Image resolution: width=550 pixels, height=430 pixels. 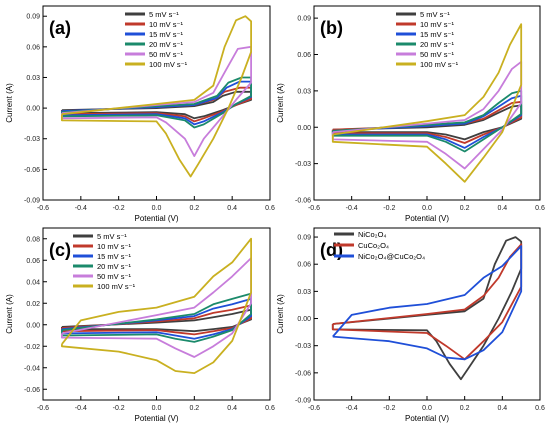 What do you see at coordinates (33, 304) in the screenshot?
I see `y-tick-label: 0.02` at bounding box center [33, 304].